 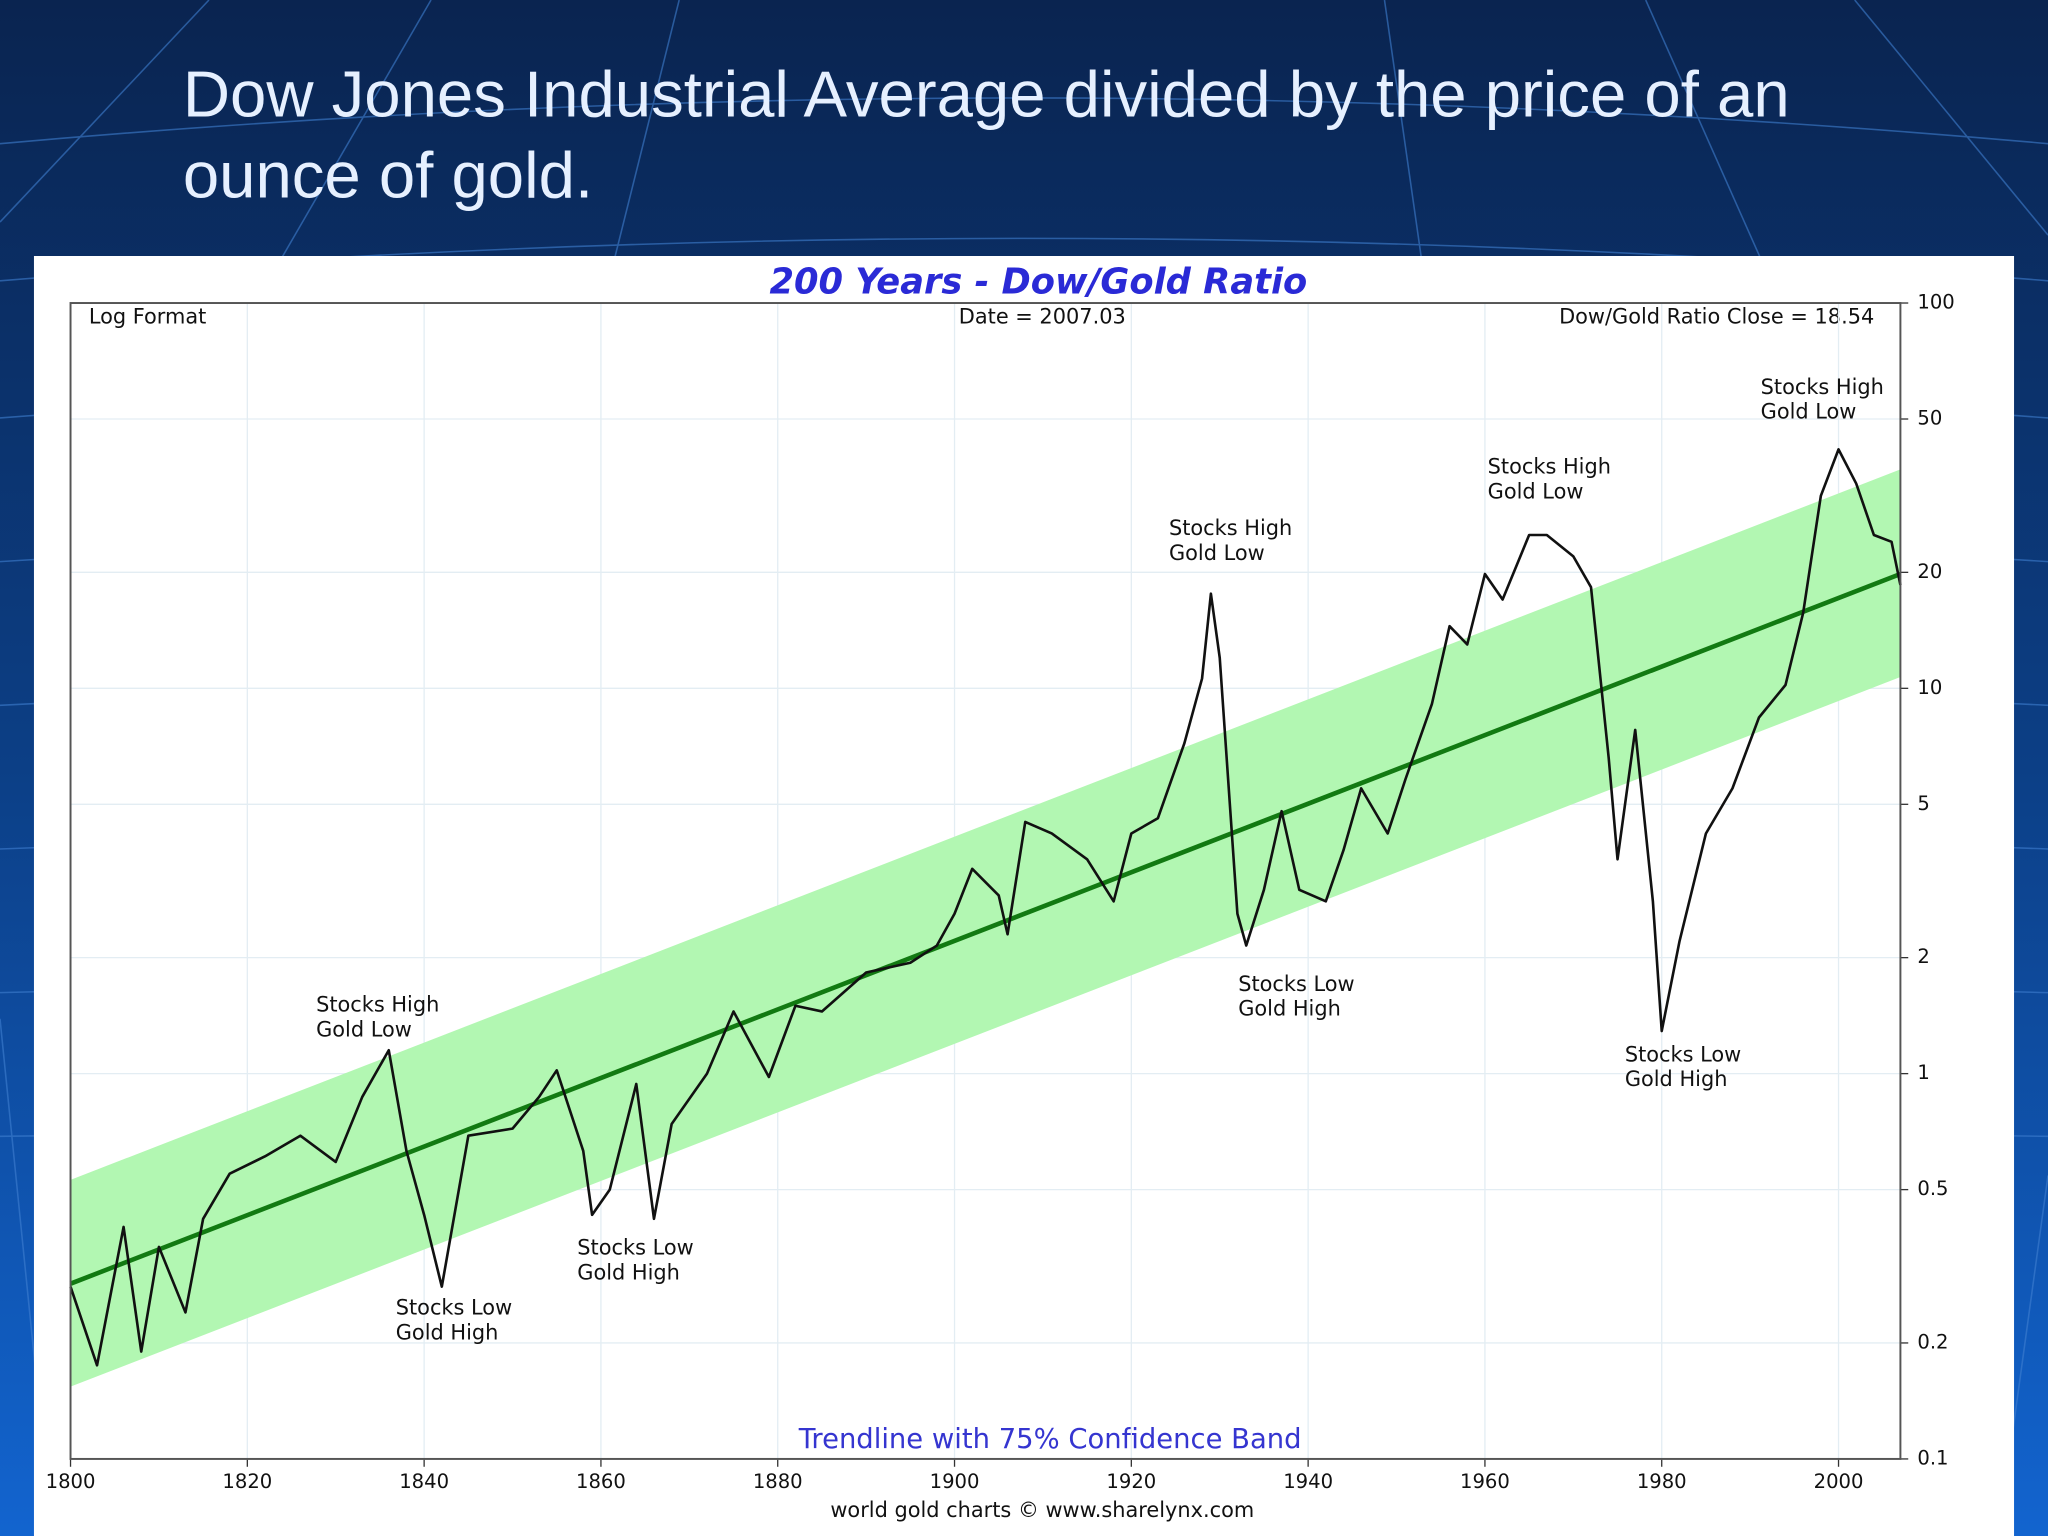 I want to click on y-tick-label: 1, so click(x=1923, y=1072).